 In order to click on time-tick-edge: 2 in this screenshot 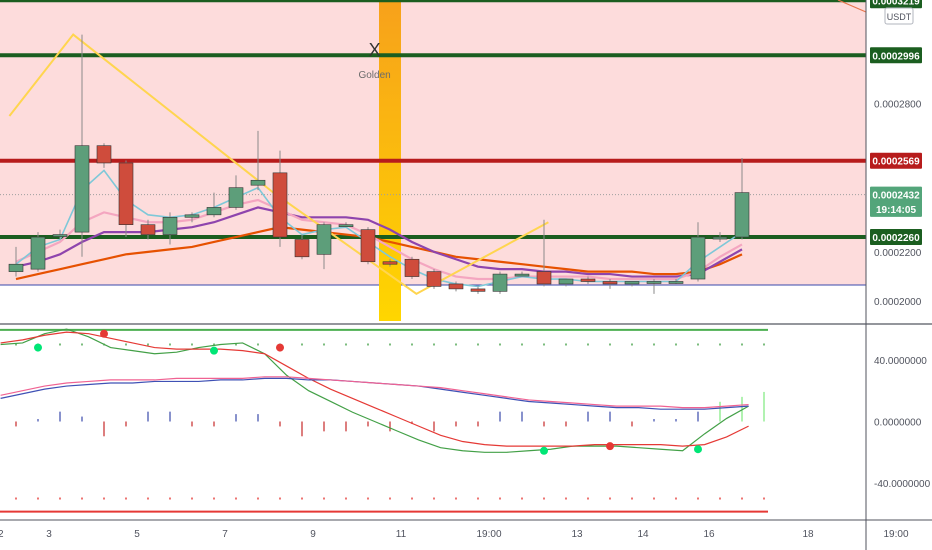, I will do `click(2, 534)`.